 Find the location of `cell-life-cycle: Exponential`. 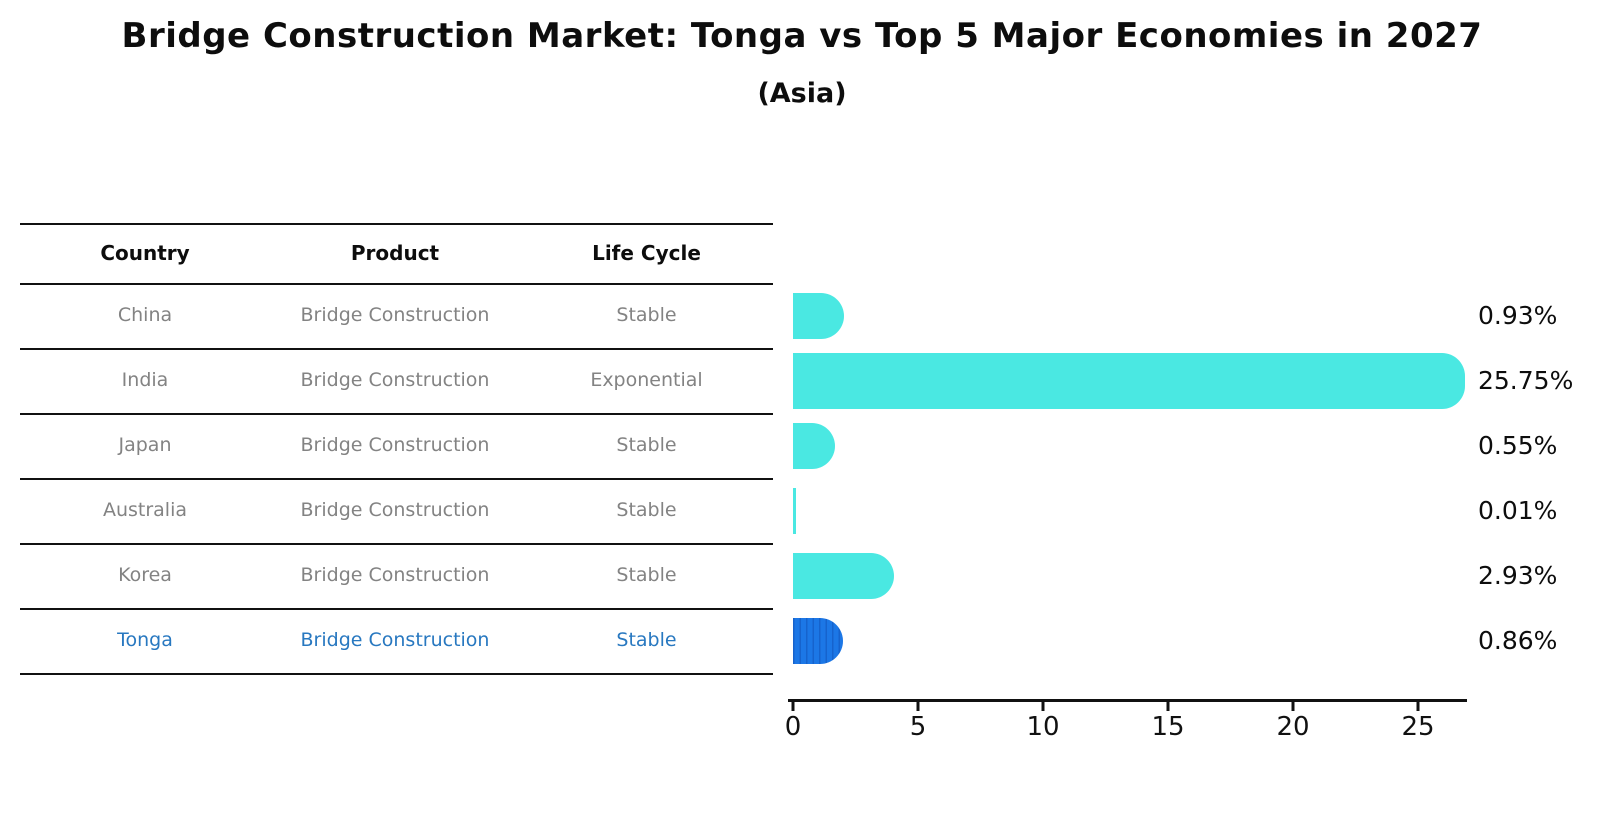

cell-life-cycle: Exponential is located at coordinates (646, 380).